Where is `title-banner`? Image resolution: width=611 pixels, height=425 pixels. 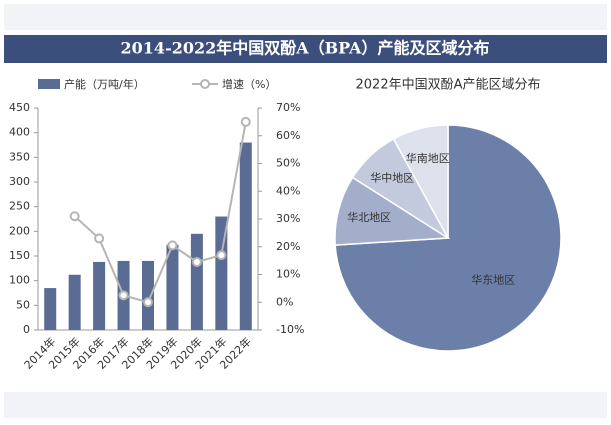 title-banner is located at coordinates (305, 49).